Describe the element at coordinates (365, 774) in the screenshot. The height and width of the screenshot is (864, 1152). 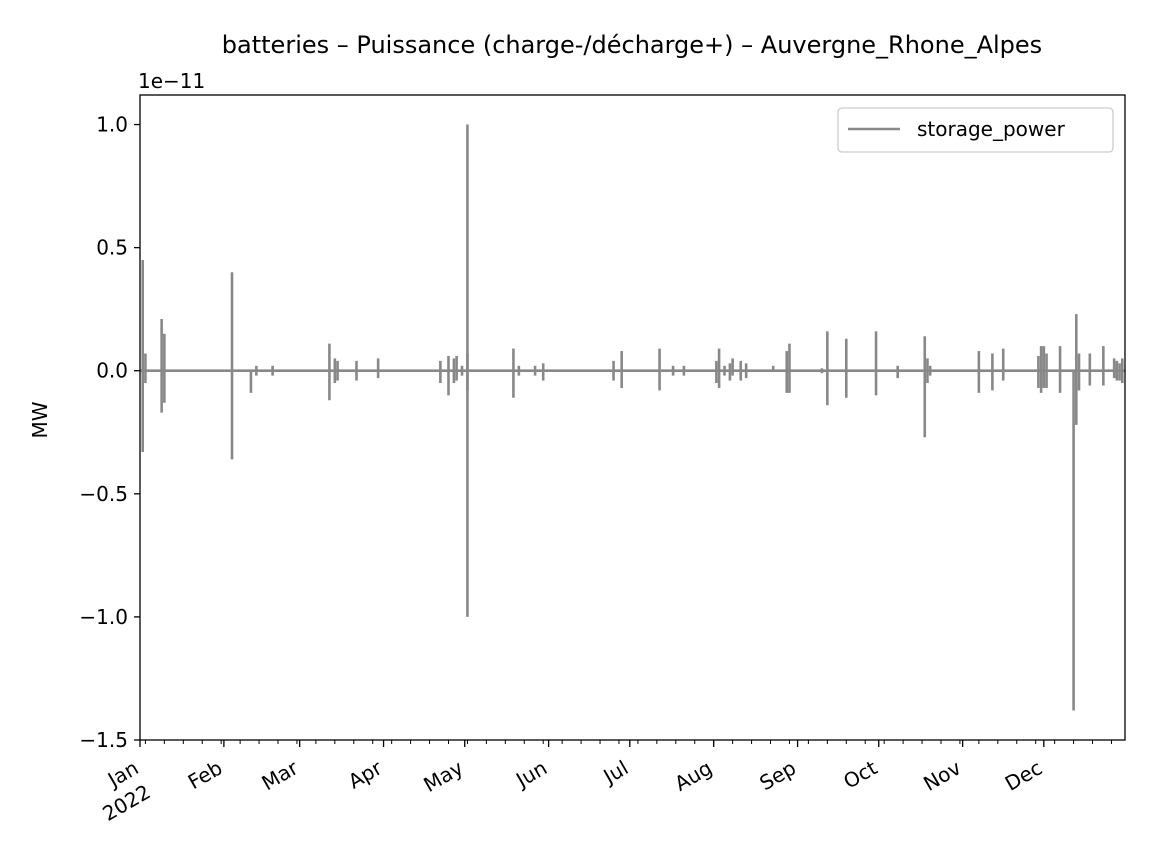
I see `x-tick-label: Apr` at that location.